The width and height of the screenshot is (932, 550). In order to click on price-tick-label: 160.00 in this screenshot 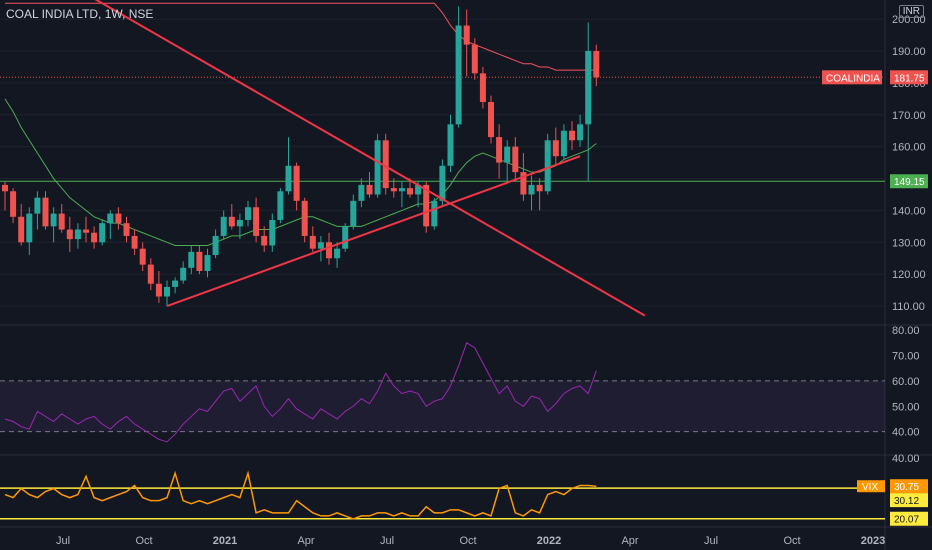, I will do `click(909, 148)`.